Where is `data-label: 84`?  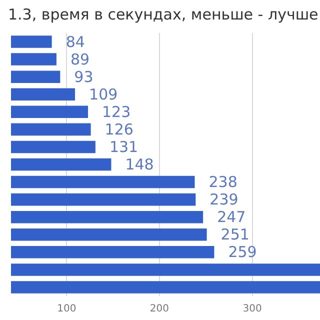
data-label: 84 is located at coordinates (75, 41).